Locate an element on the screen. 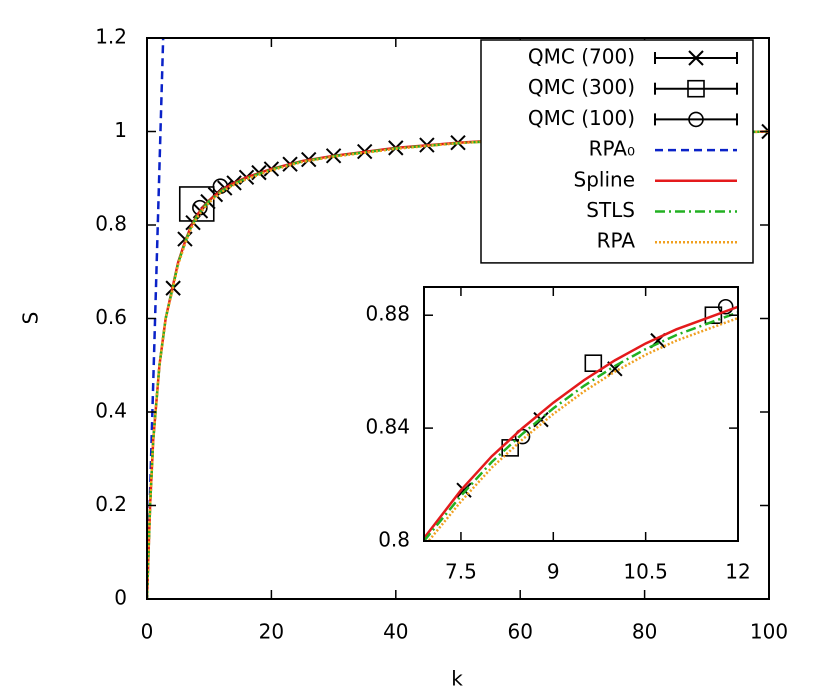  legend-label: QMC (700) is located at coordinates (581, 57).